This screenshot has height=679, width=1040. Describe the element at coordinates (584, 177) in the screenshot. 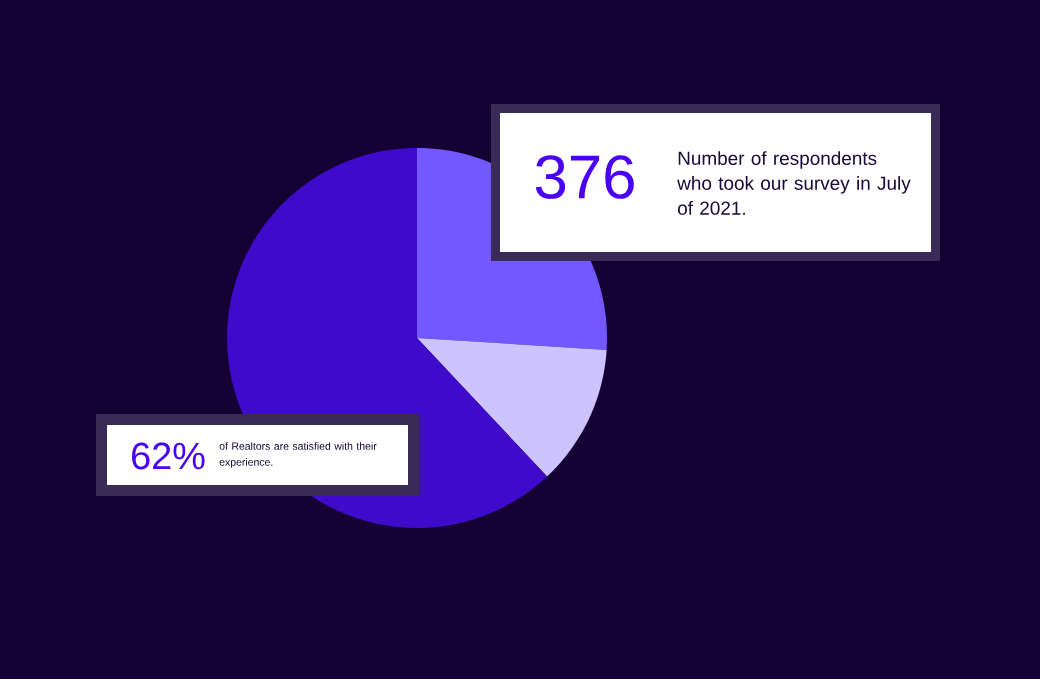

I see `text: 376` at that location.